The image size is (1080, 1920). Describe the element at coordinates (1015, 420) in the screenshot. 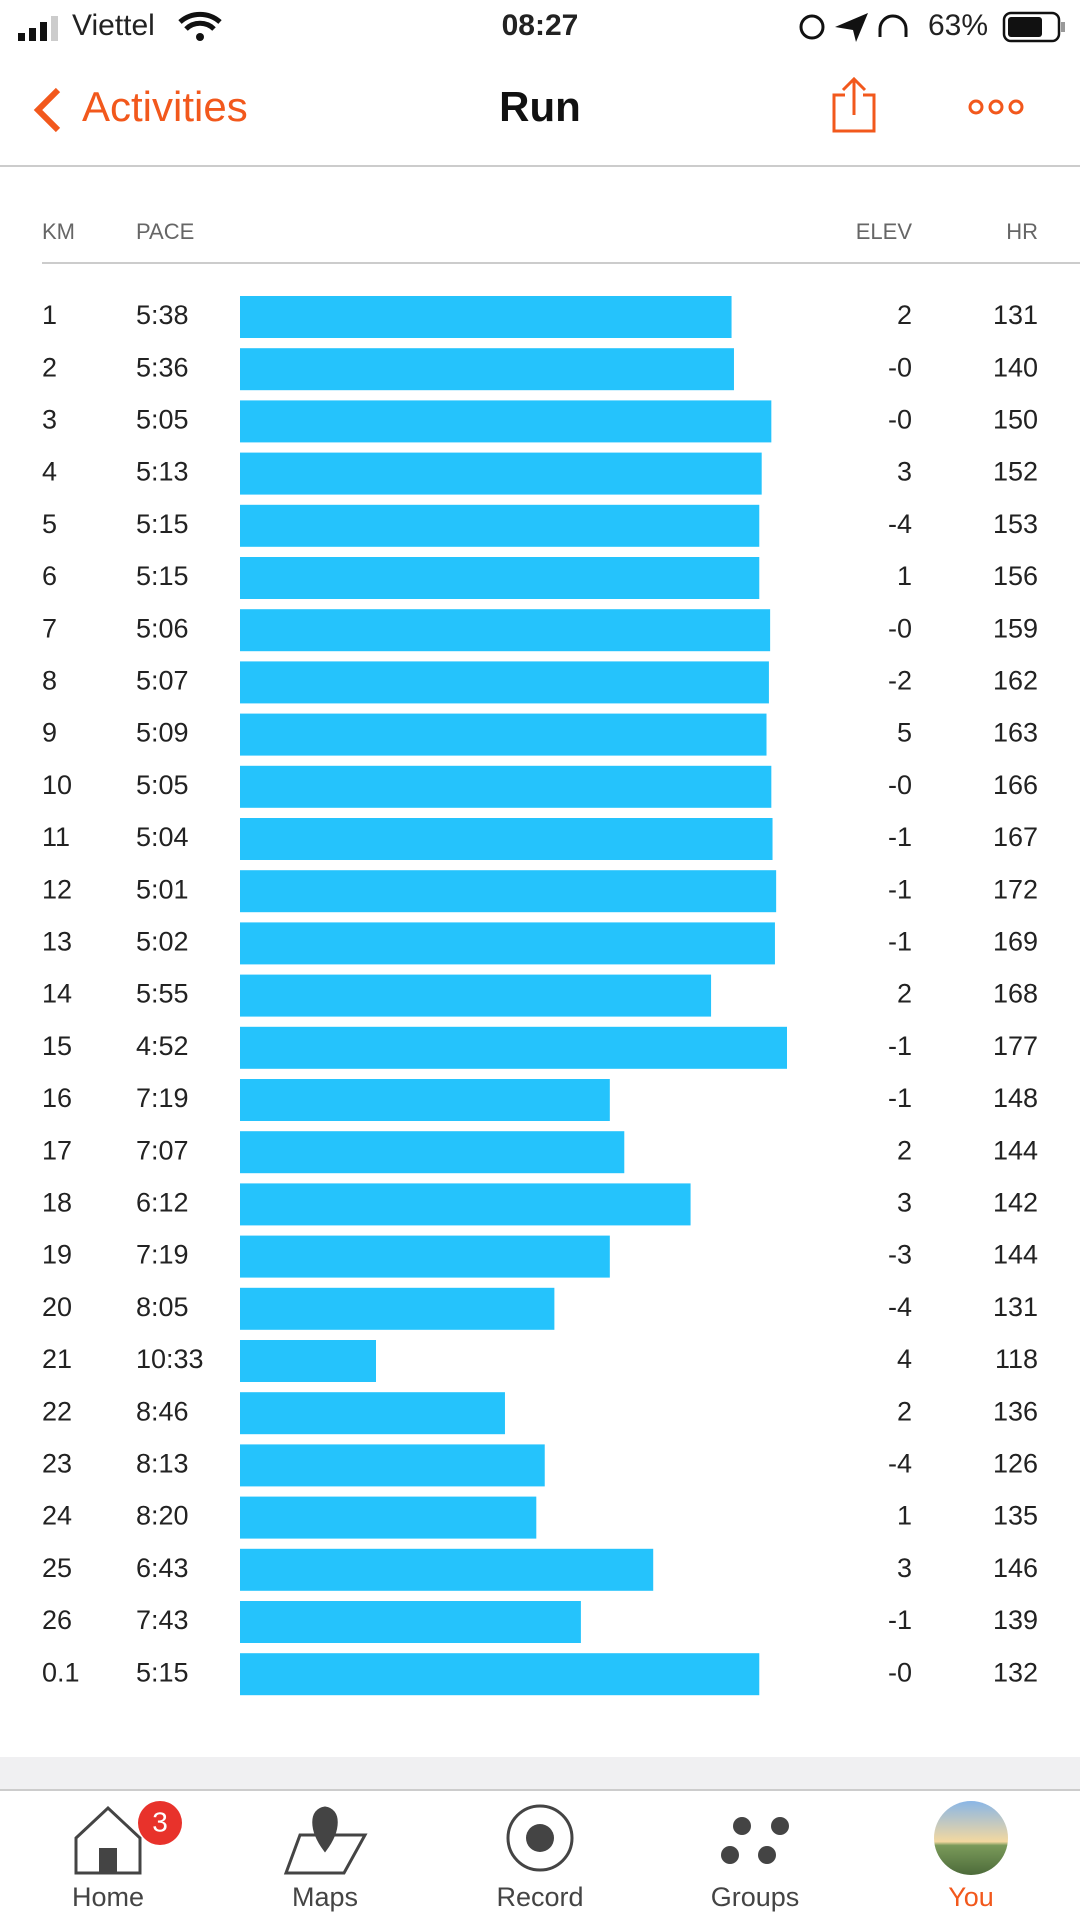

I see `hr-cell: 150` at that location.